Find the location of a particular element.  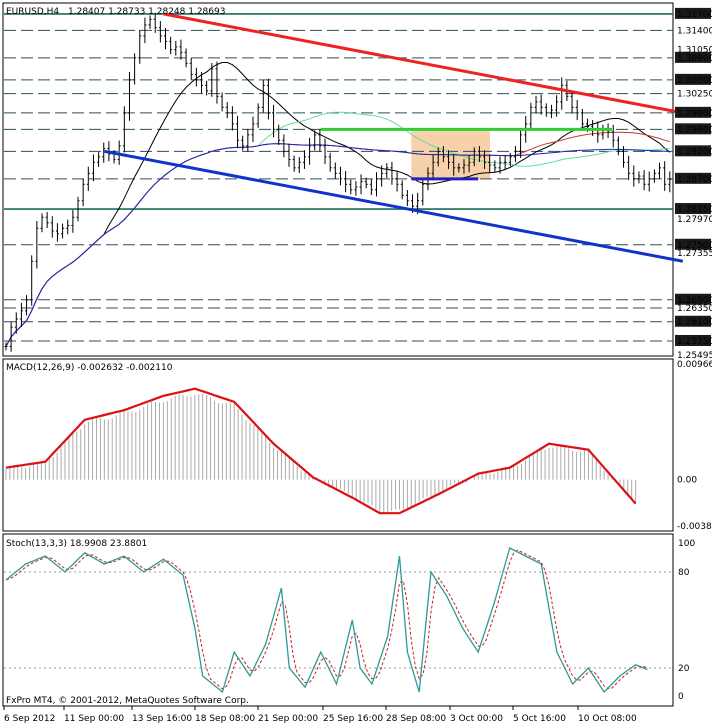

x-tick-label: 5 Oct 16:00 is located at coordinates (539, 719).